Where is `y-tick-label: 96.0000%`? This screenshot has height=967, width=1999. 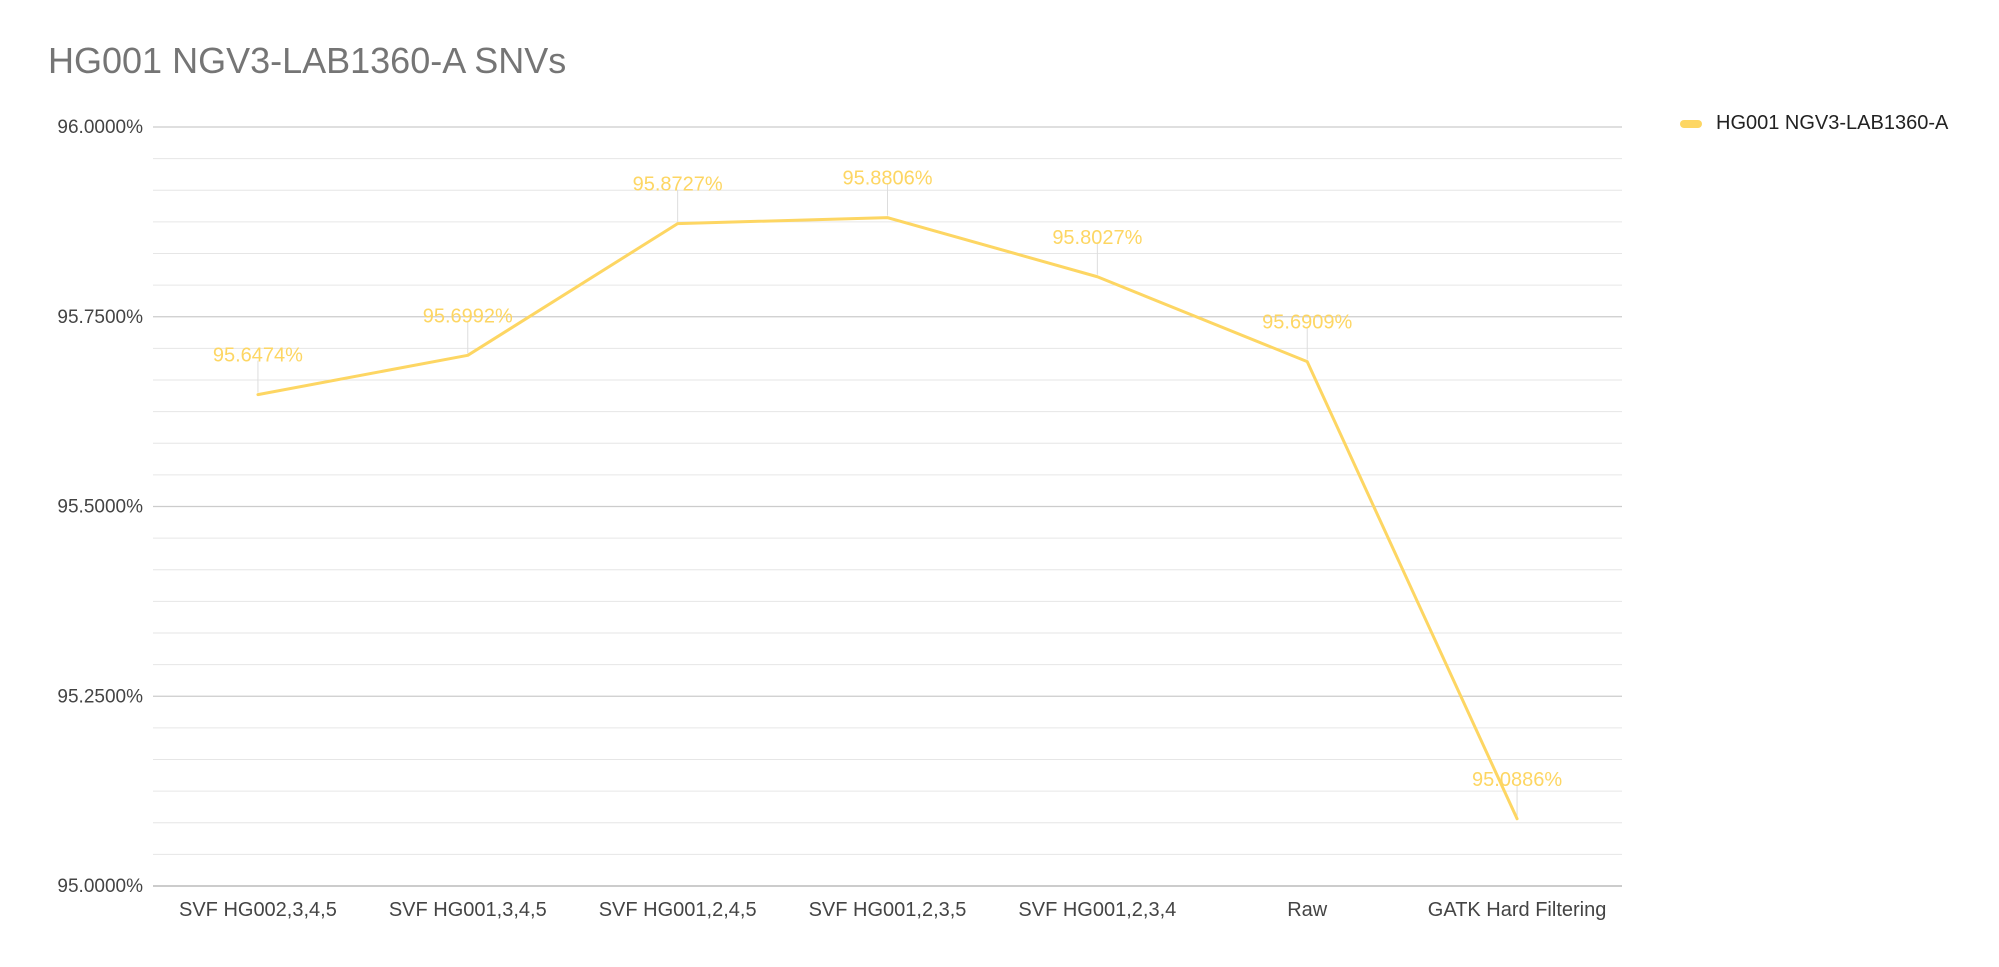
y-tick-label: 96.0000% is located at coordinates (100, 127).